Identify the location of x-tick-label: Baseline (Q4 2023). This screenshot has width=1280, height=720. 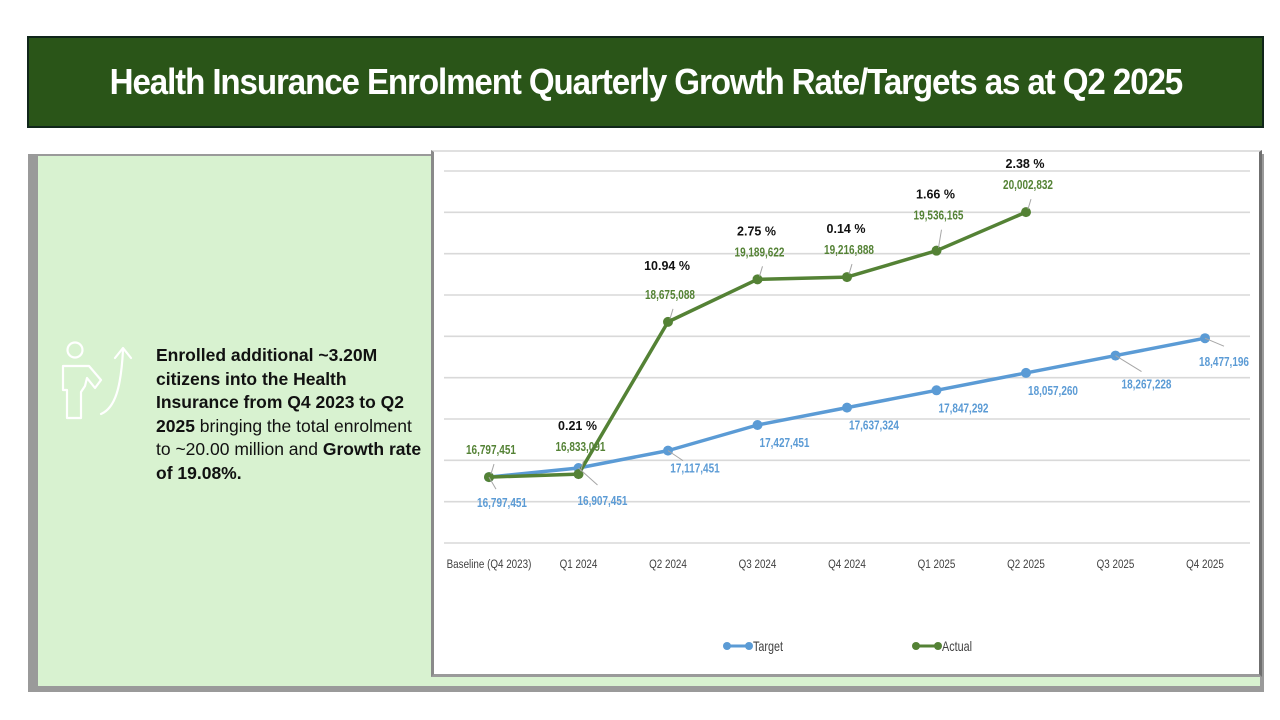
(489, 564).